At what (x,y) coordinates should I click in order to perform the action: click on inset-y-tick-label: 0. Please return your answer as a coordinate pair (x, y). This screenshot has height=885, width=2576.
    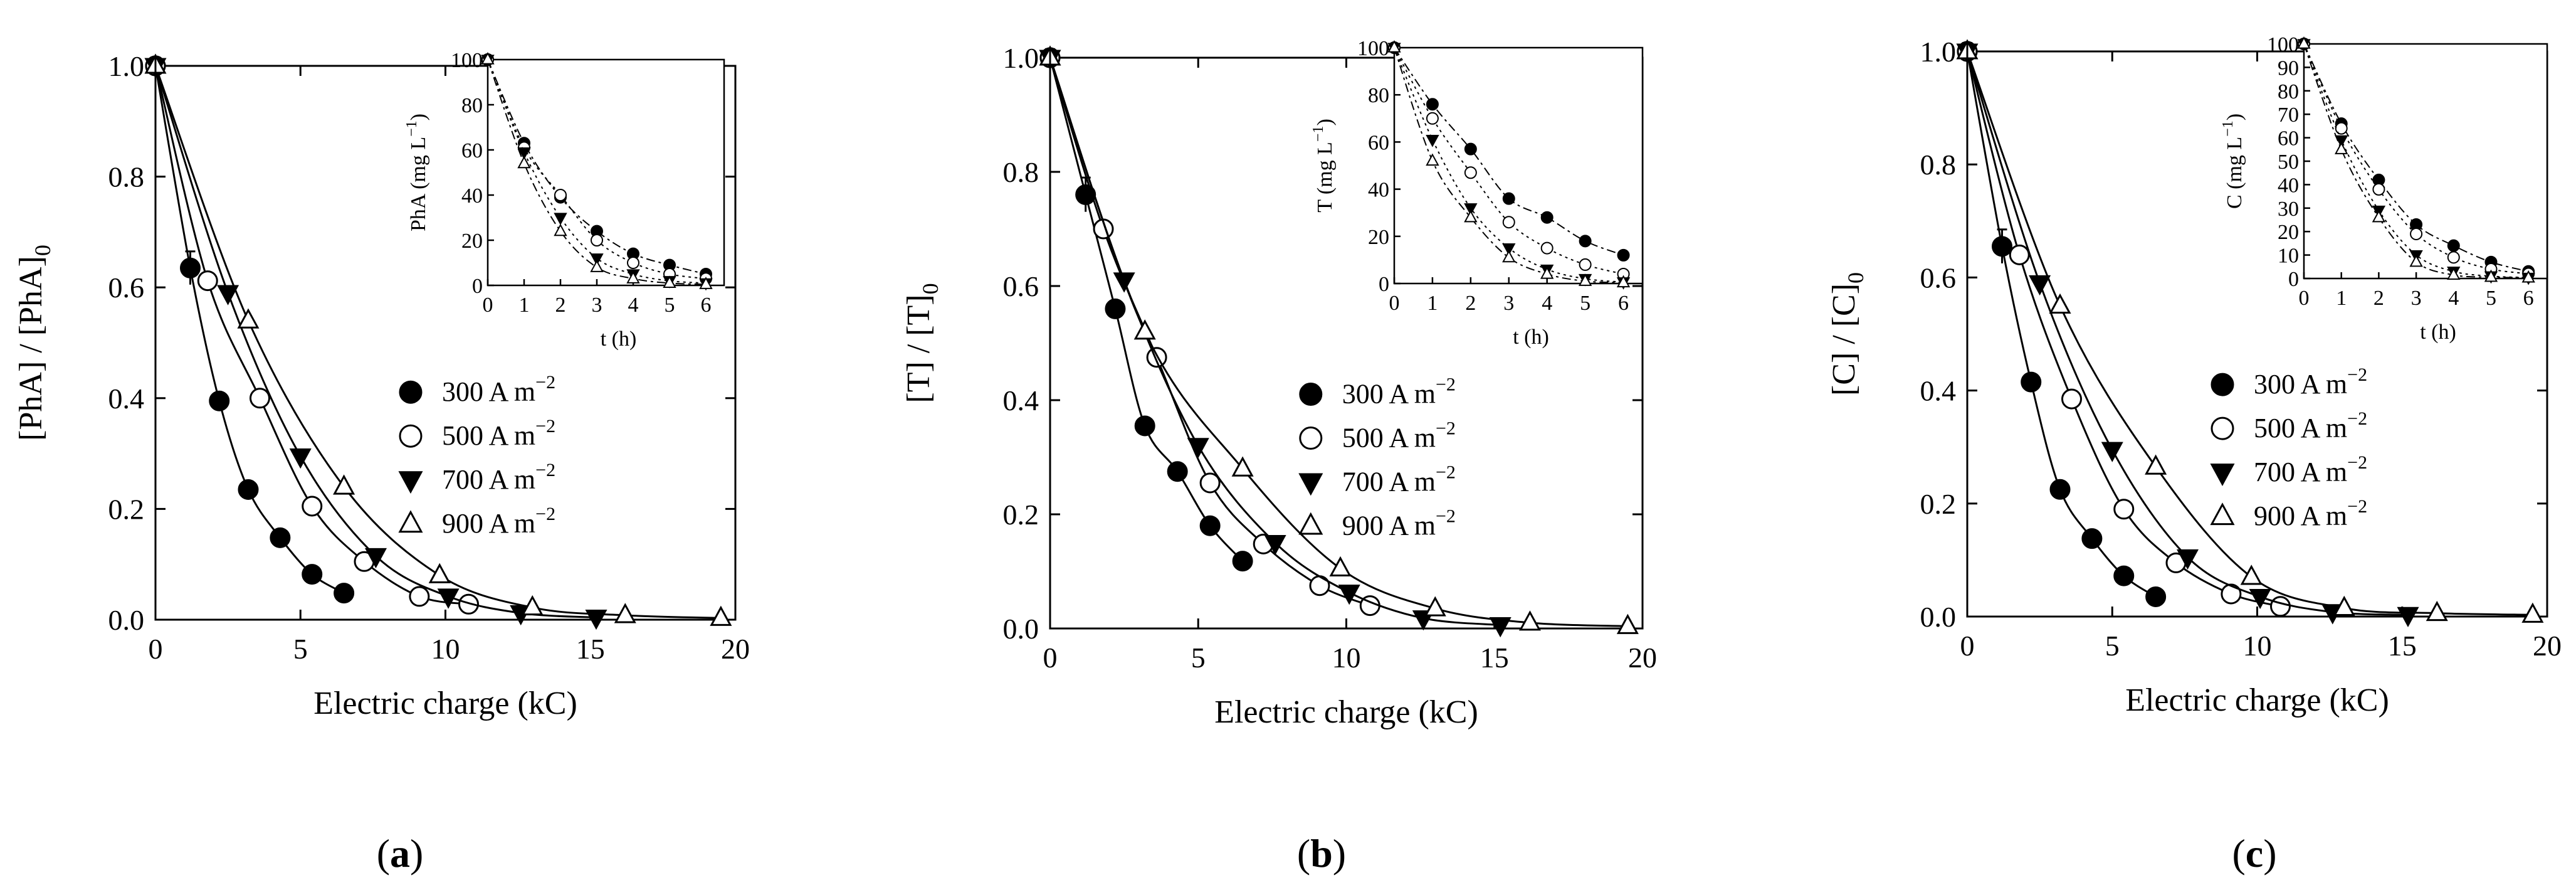
    Looking at the image, I should click on (2293, 279).